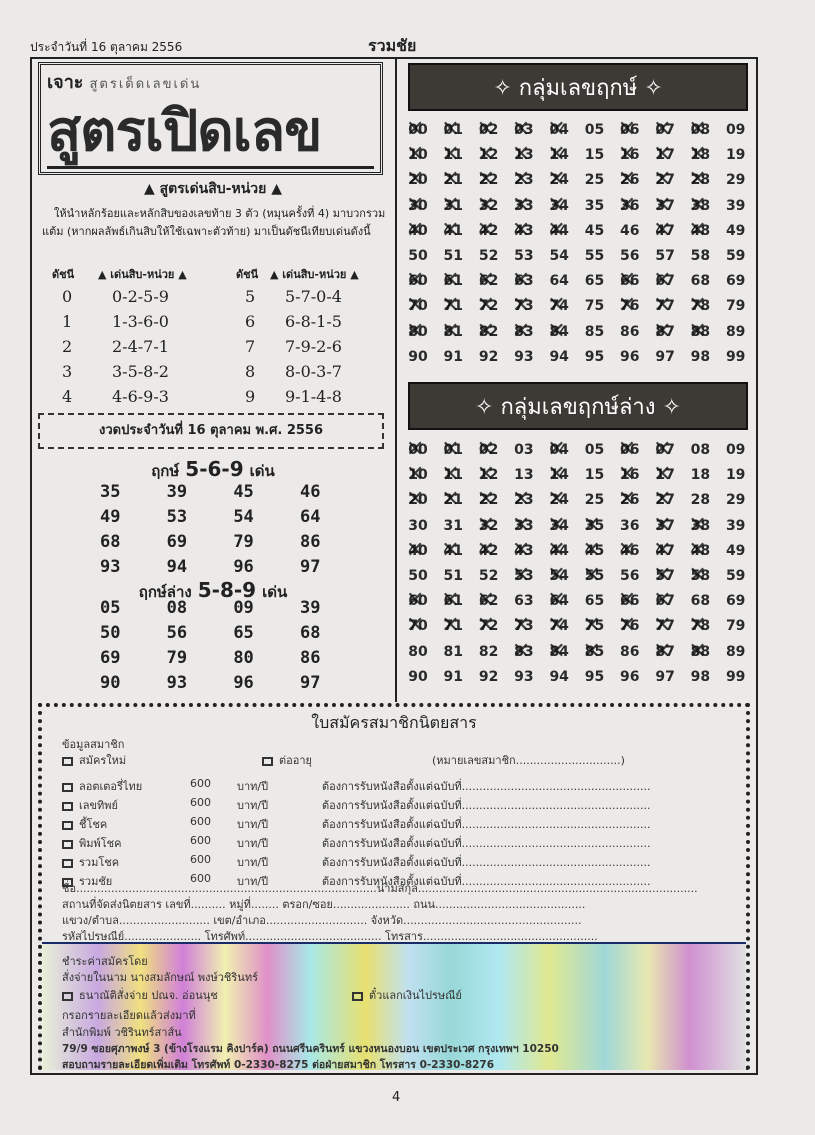 This screenshot has width=815, height=1135. I want to click on crossed-number: 04, so click(559, 449).